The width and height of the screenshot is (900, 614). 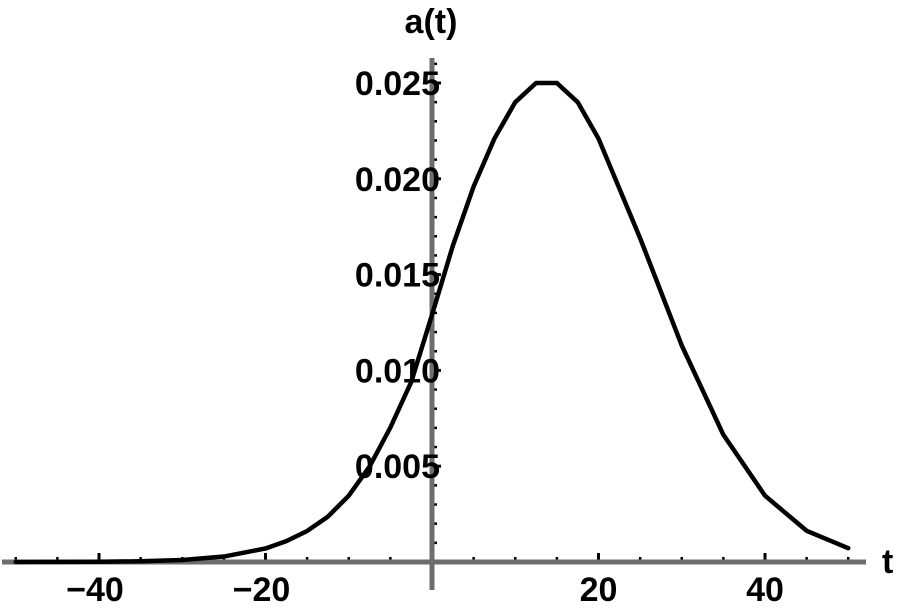 What do you see at coordinates (397, 180) in the screenshot?
I see `y-tick-label: 0.020` at bounding box center [397, 180].